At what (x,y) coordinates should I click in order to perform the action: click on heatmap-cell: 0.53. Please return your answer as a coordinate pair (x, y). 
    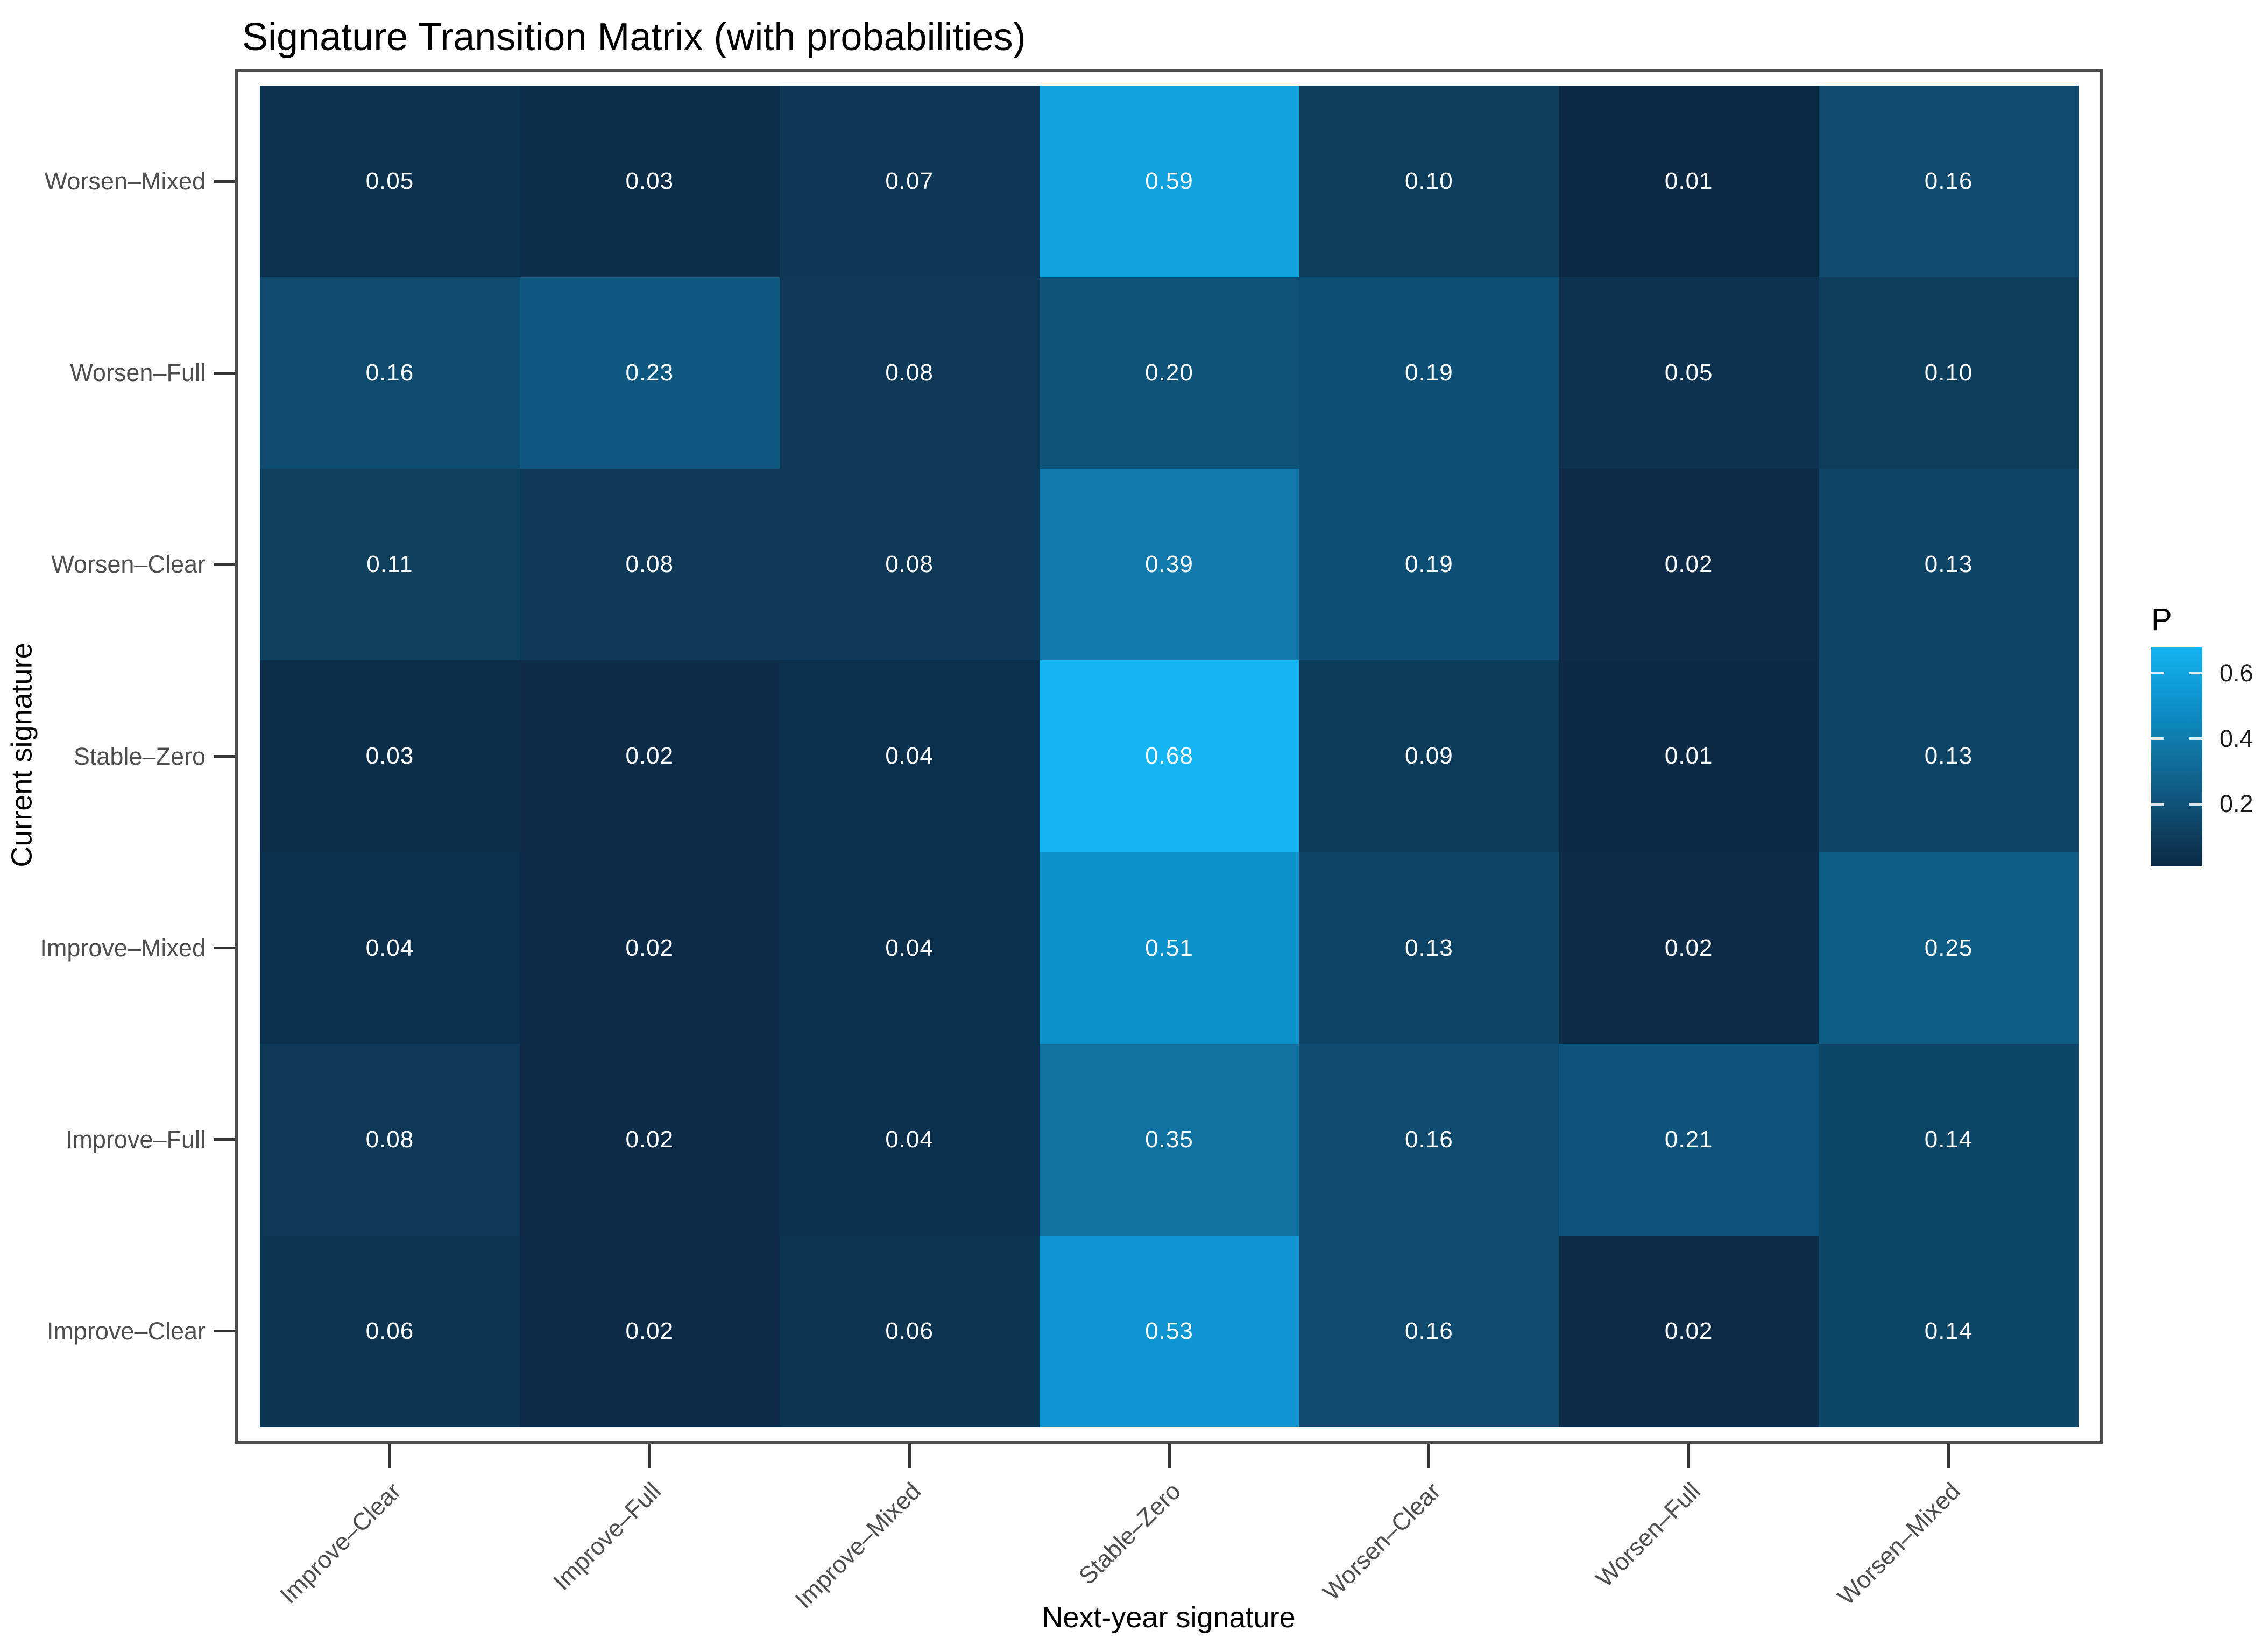
    Looking at the image, I should click on (1169, 1331).